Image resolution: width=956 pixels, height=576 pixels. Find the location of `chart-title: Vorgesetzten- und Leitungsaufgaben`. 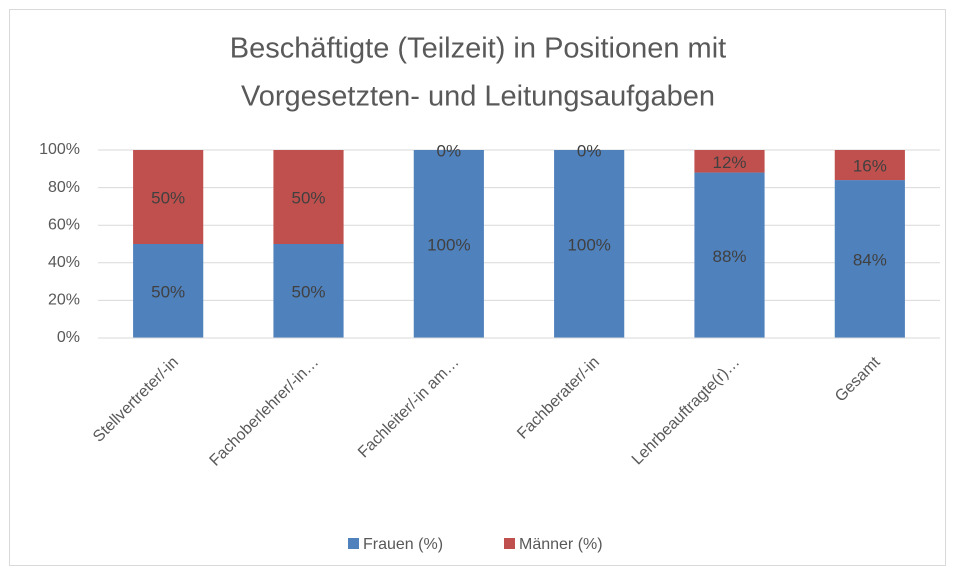

chart-title: Vorgesetzten- und Leitungsaufgaben is located at coordinates (478, 97).